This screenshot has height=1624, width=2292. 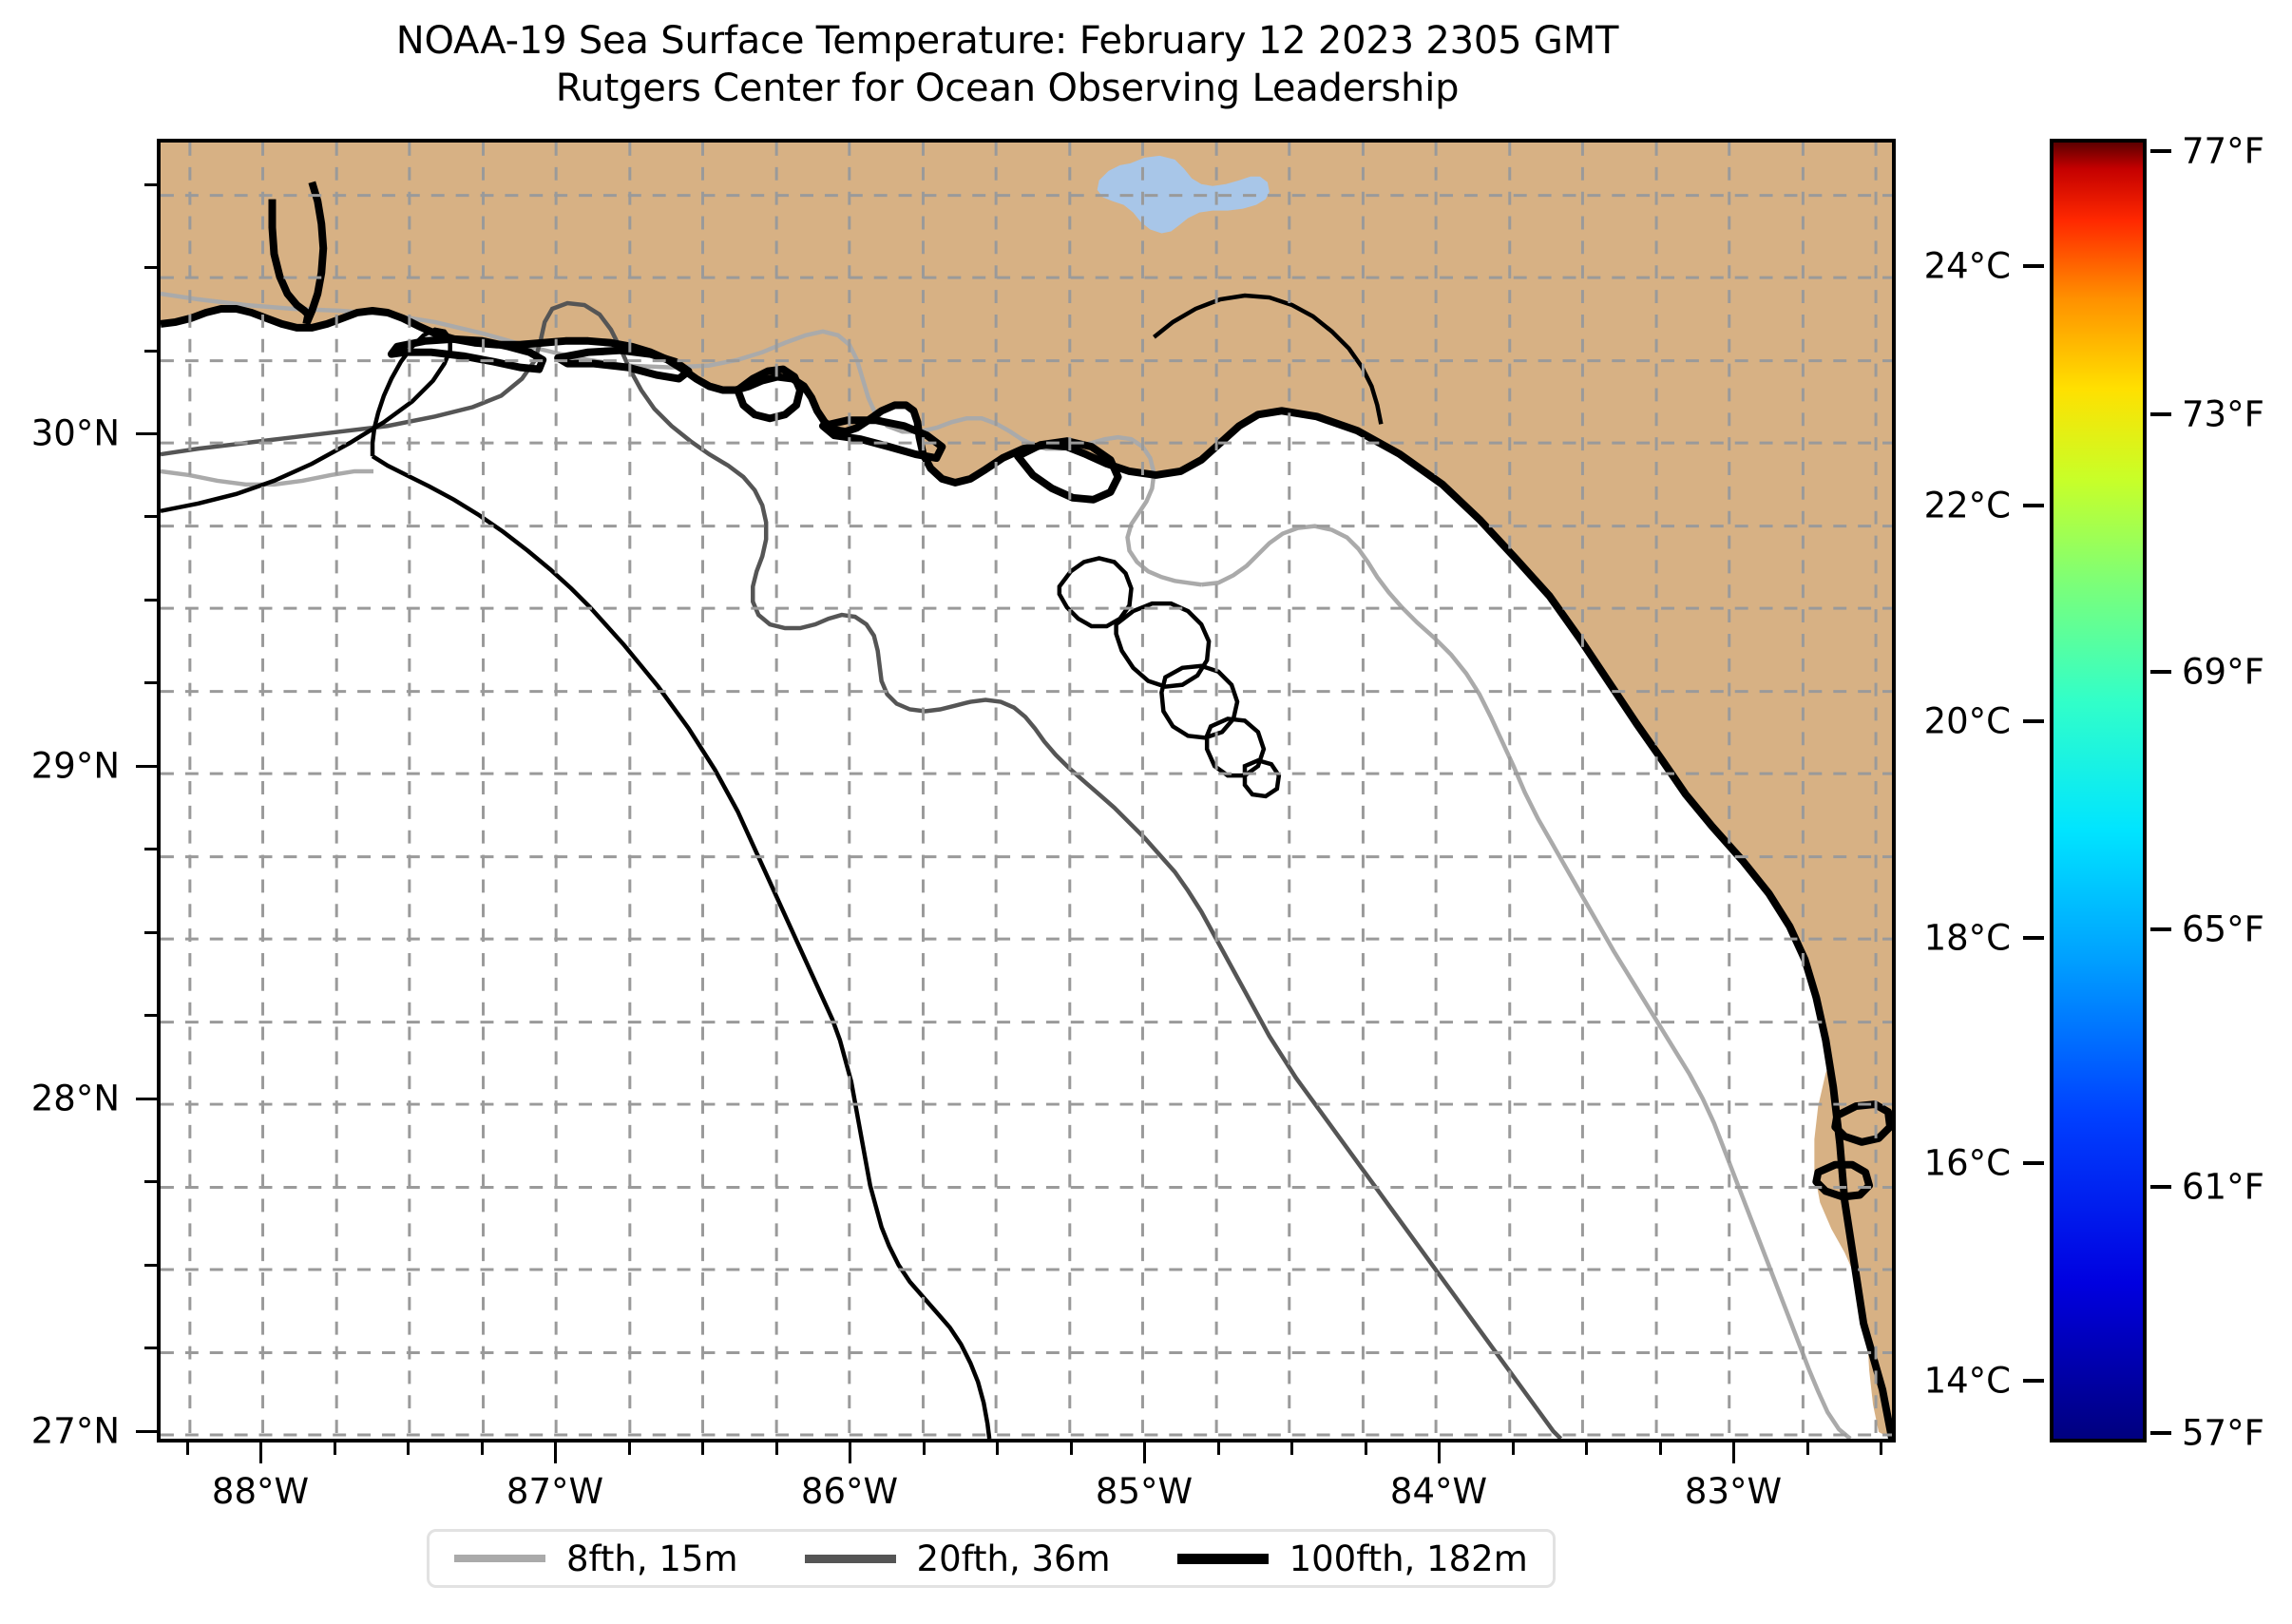 What do you see at coordinates (75, 1098) in the screenshot?
I see `y-tick-label: 28°N` at bounding box center [75, 1098].